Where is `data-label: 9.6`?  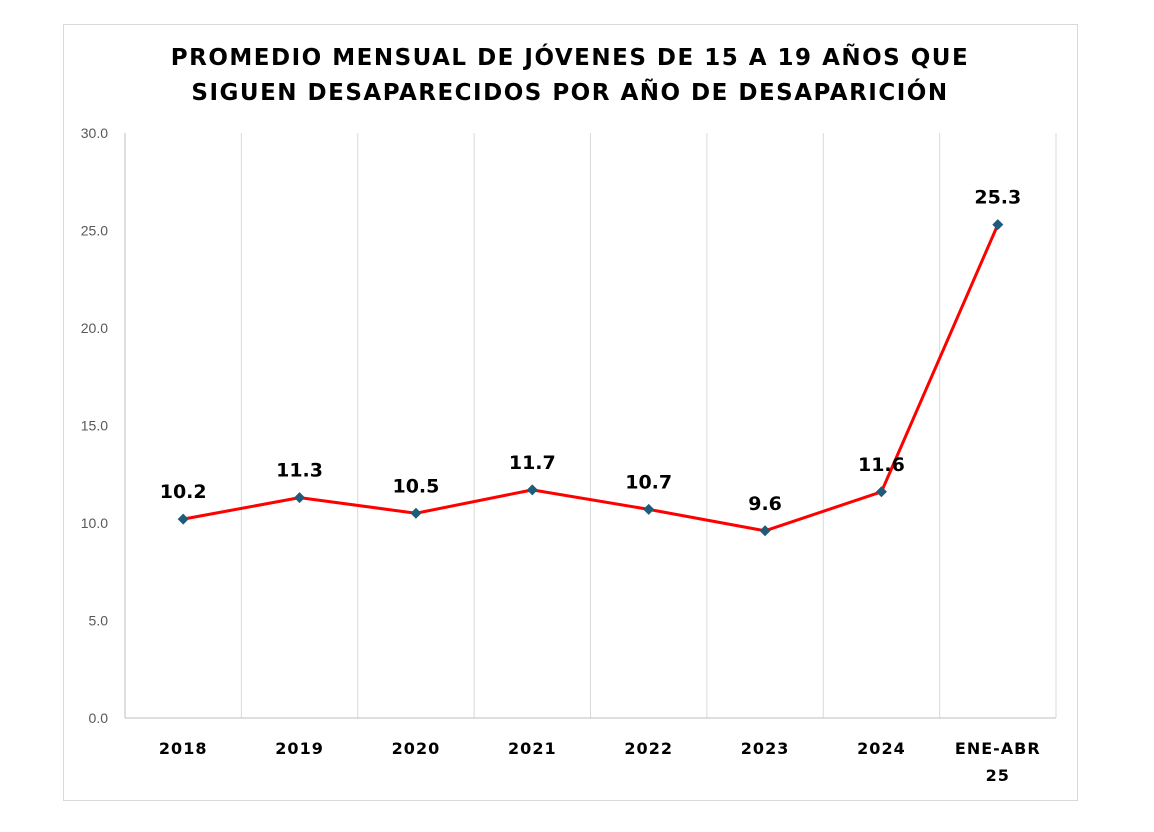 data-label: 9.6 is located at coordinates (765, 504).